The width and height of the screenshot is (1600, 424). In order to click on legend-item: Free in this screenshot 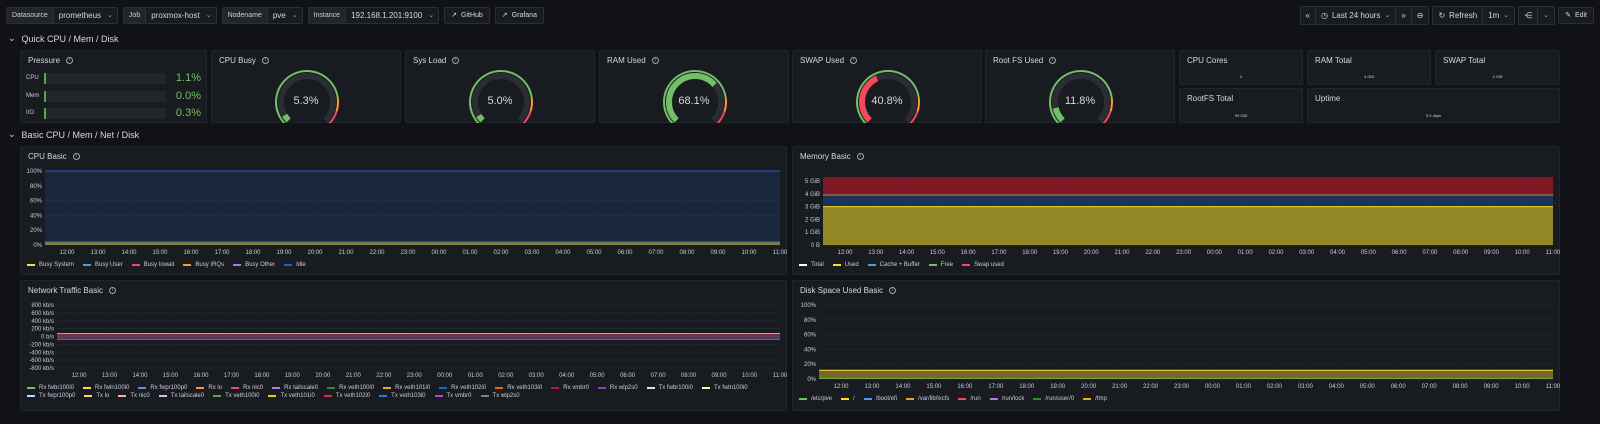, I will do `click(940, 265)`.